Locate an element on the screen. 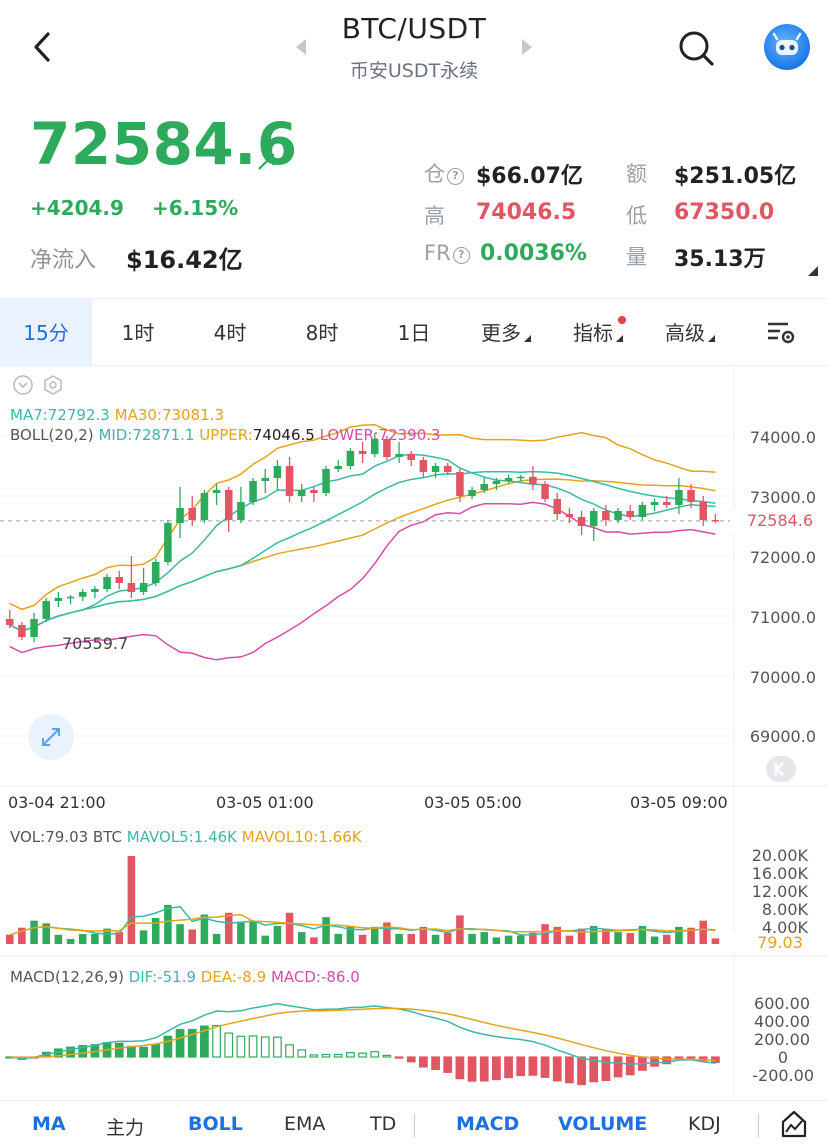  tab-advanced: 高级 is located at coordinates (690, 333).